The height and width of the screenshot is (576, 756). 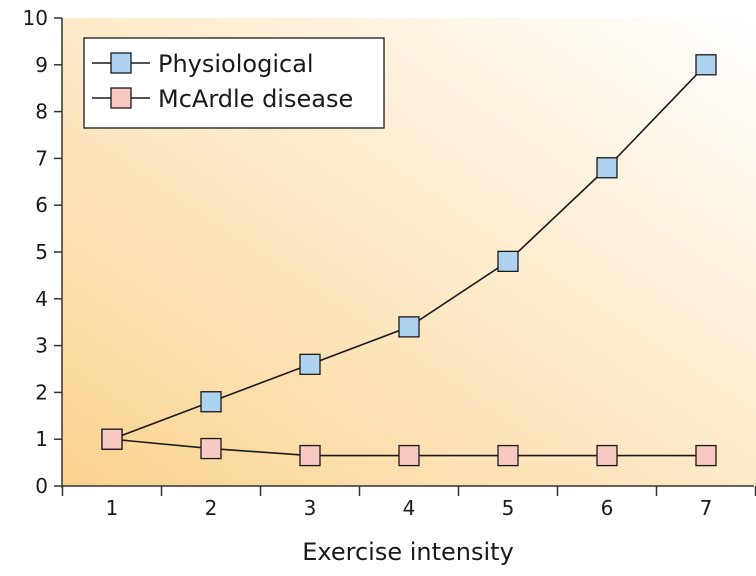 What do you see at coordinates (236, 64) in the screenshot?
I see `legend-label: Physiological` at bounding box center [236, 64].